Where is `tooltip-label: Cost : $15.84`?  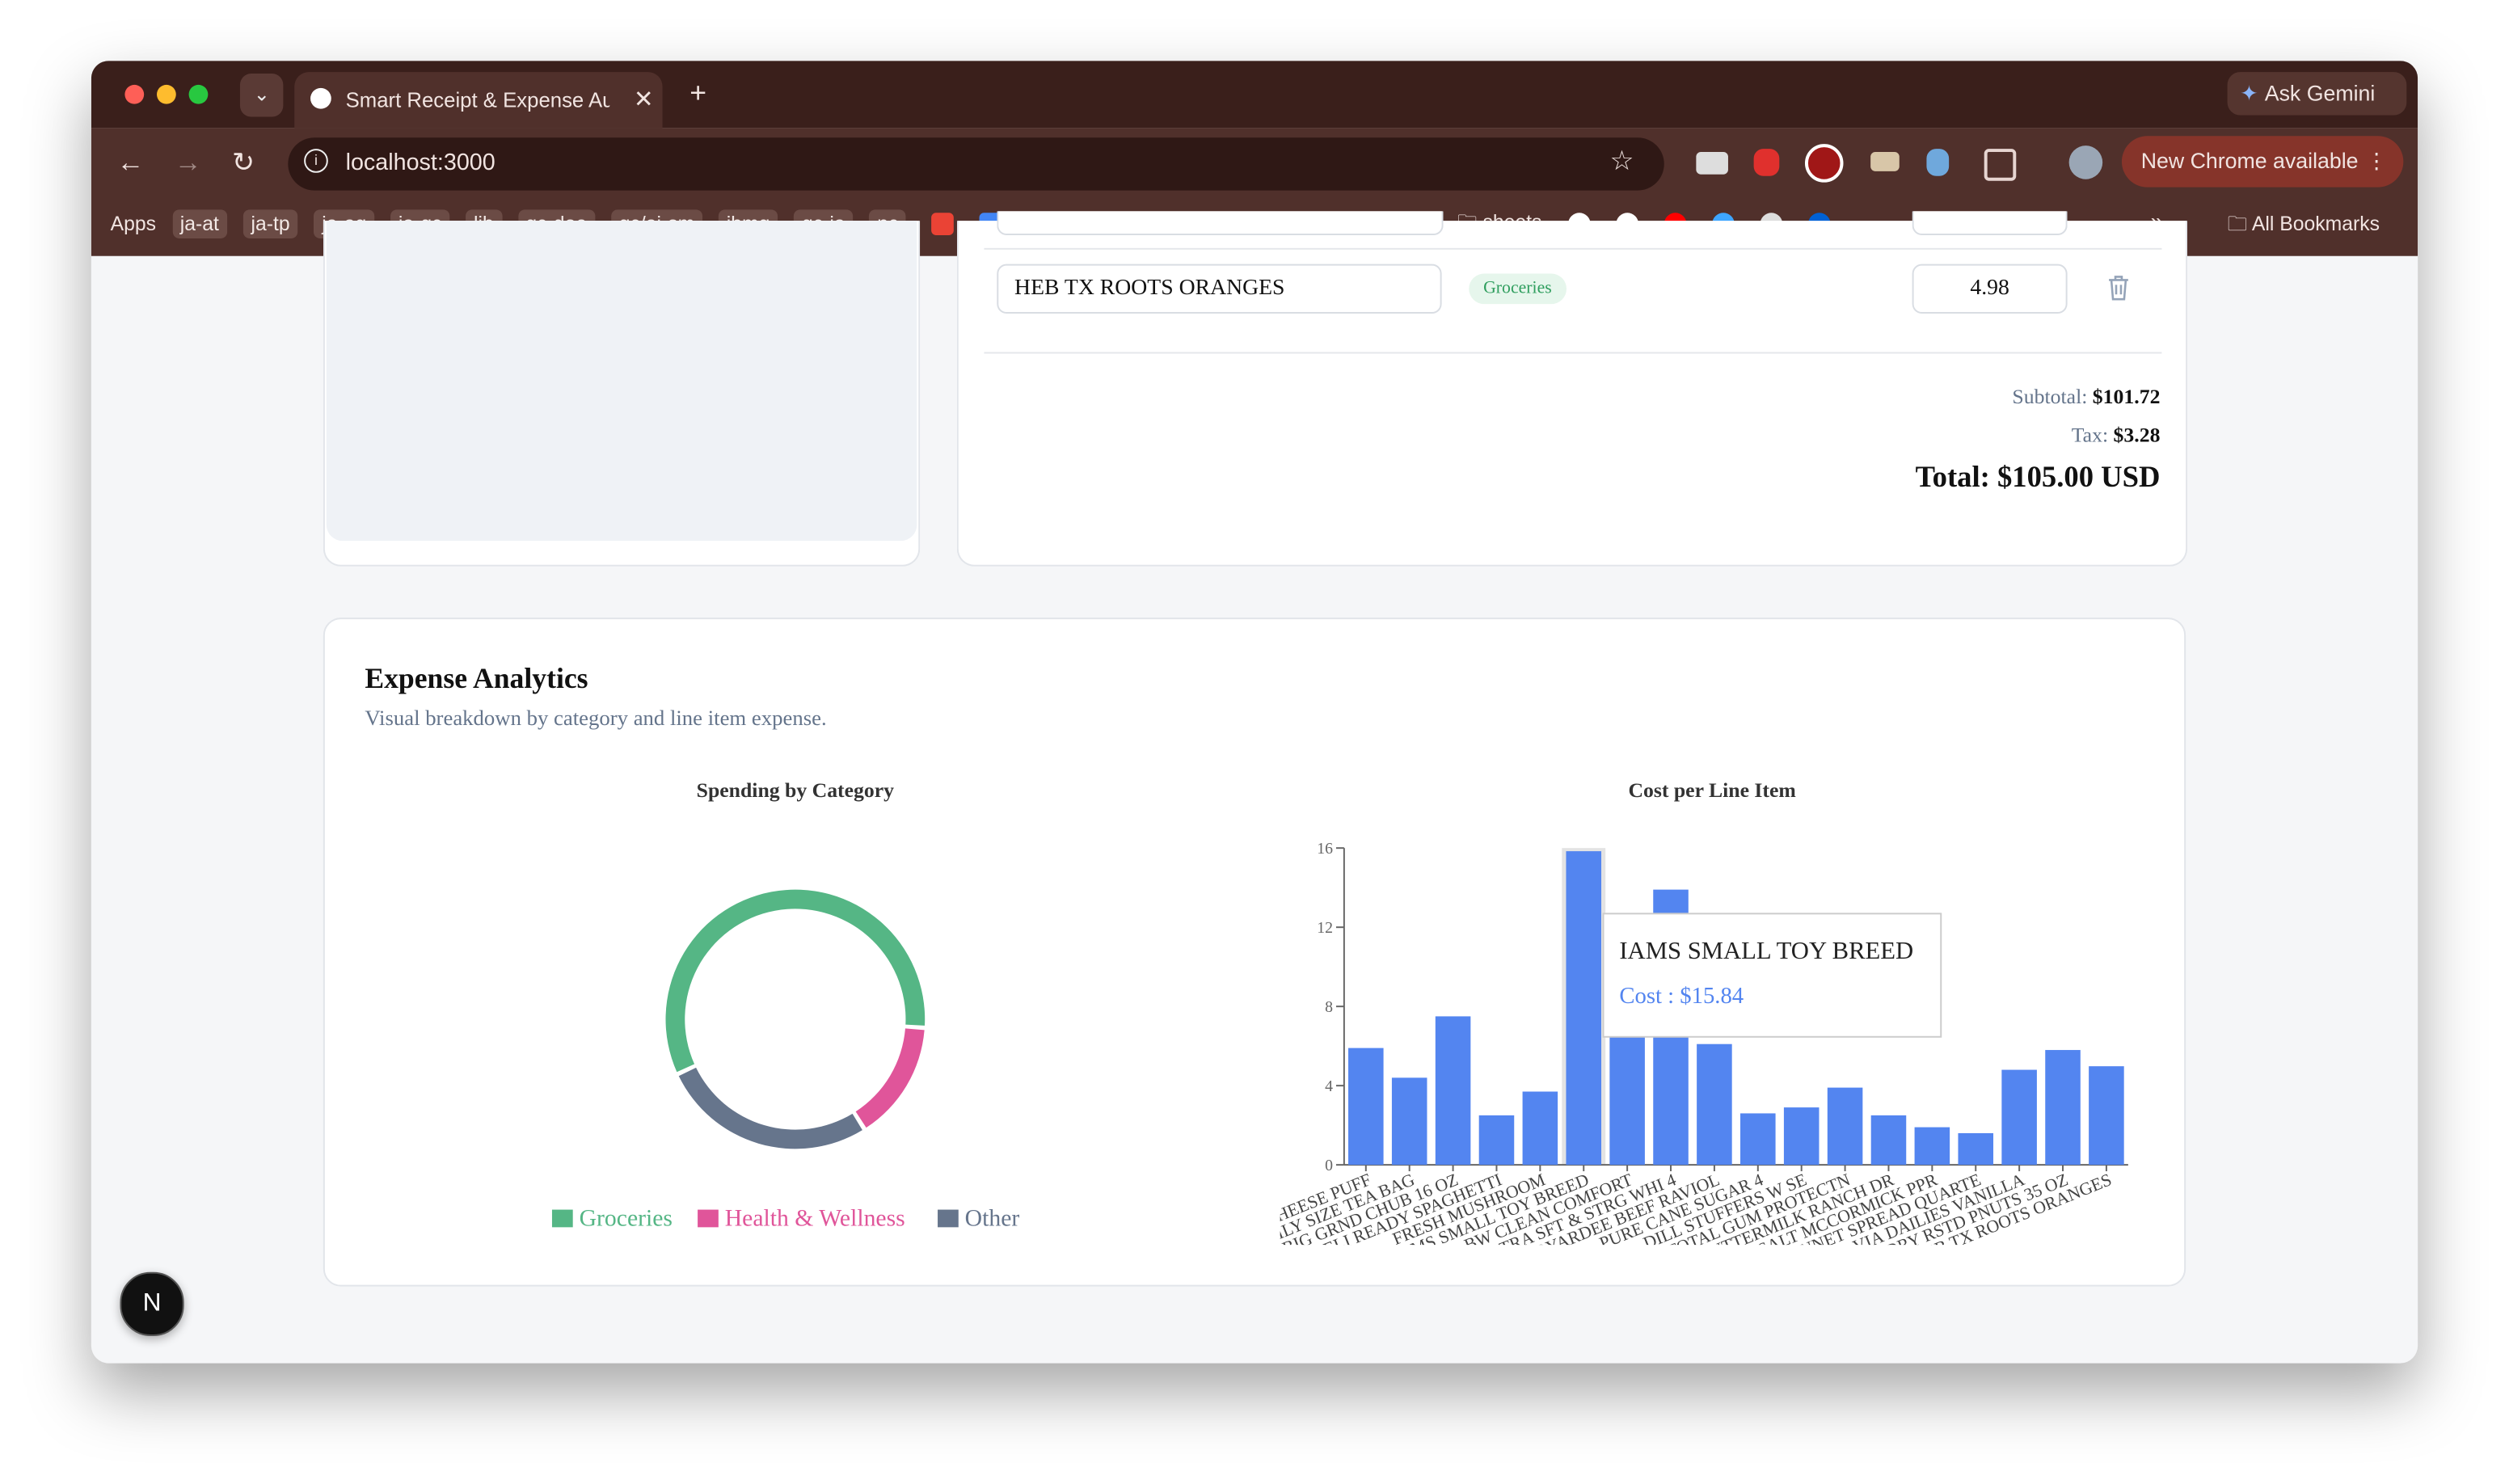
tooltip-label: Cost : $15.84 is located at coordinates (1681, 996).